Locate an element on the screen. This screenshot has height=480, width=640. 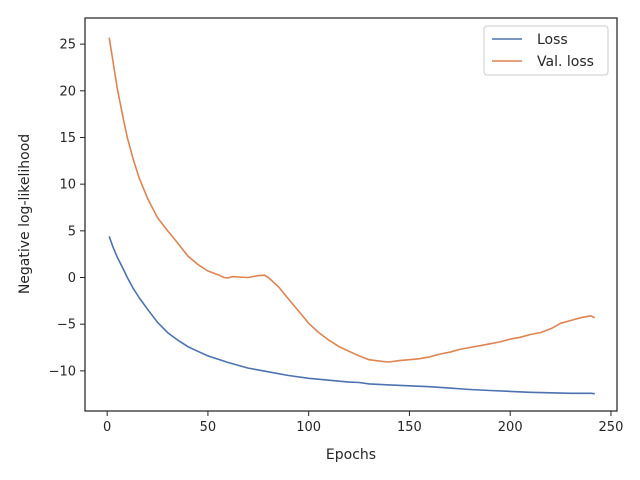
x-tick-label: 250 is located at coordinates (611, 427).